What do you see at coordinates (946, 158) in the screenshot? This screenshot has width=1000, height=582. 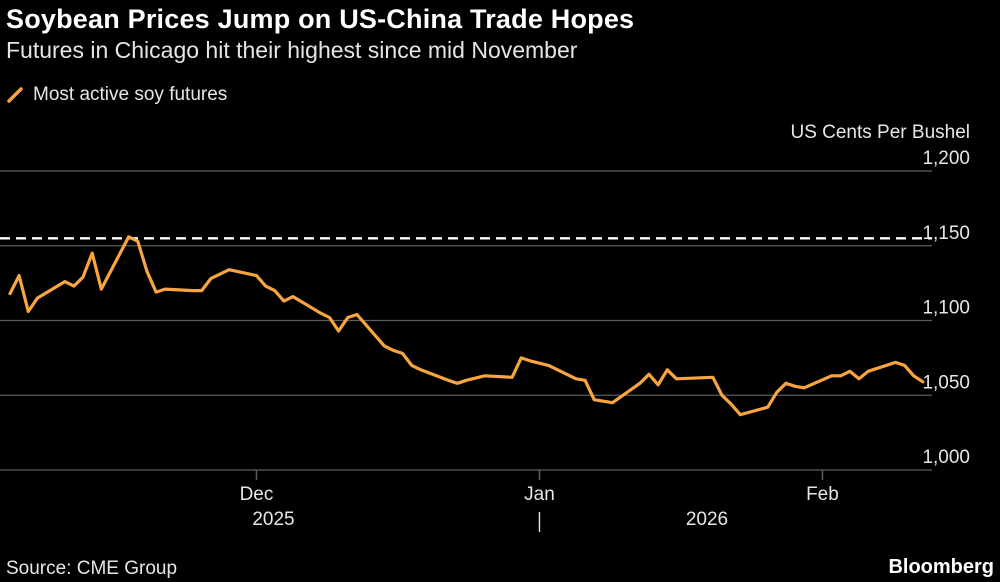 I see `y-tick-label: 1,200` at bounding box center [946, 158].